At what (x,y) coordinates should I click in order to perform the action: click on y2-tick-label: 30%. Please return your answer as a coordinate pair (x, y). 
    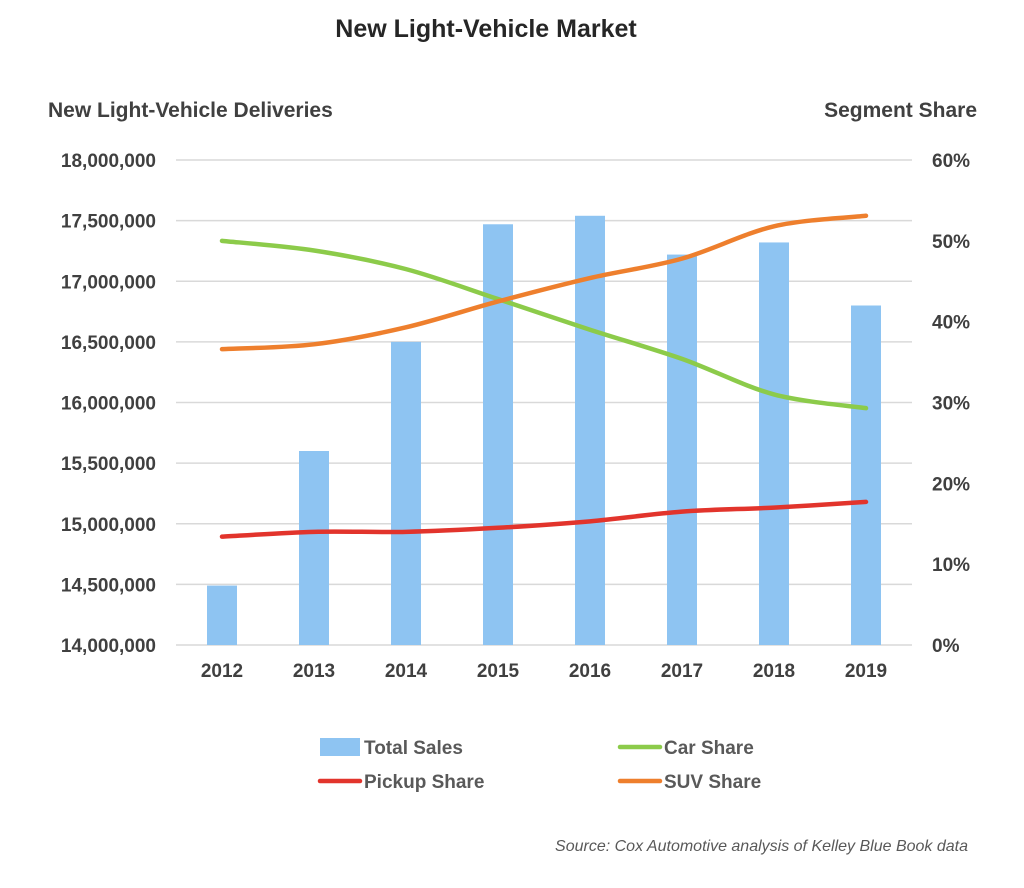
    Looking at the image, I should click on (951, 404).